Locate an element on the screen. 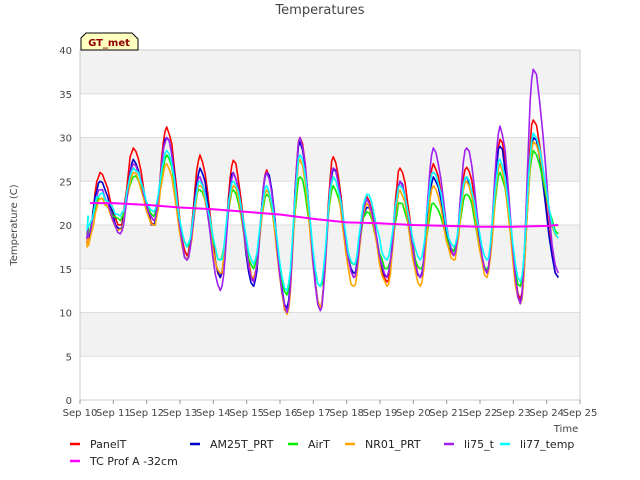  y-tick-label: 15 is located at coordinates (65, 270).